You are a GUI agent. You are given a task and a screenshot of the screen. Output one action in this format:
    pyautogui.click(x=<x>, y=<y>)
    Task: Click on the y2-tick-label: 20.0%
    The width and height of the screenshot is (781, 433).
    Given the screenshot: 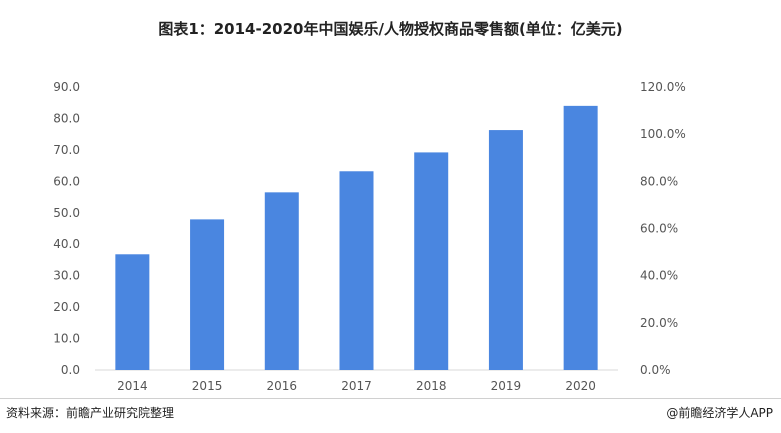 What is the action you would take?
    pyautogui.click(x=659, y=323)
    